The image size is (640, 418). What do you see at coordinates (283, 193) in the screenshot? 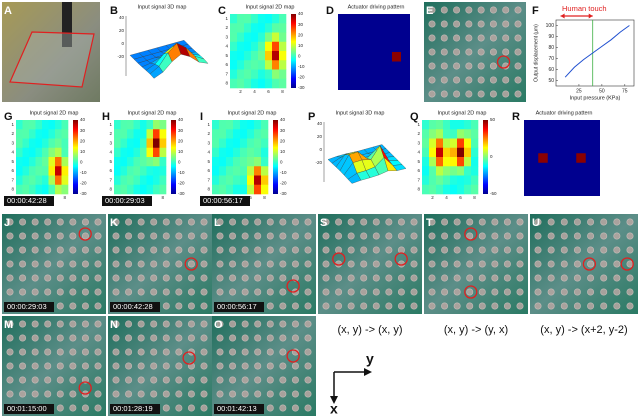
I see `colorbar-tick-label: -30` at bounding box center [283, 193].